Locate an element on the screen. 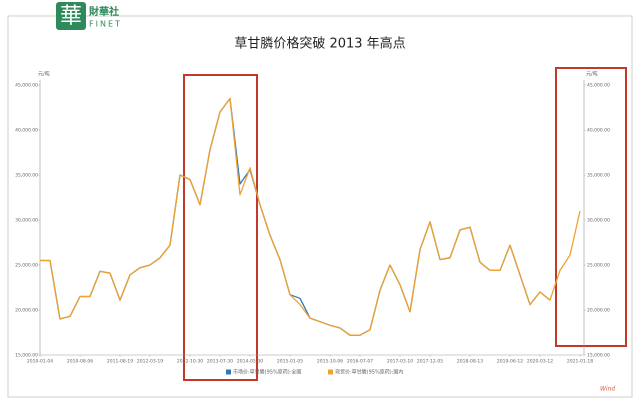 This screenshot has width=640, height=403. x-tick-label: 2011-08-19 is located at coordinates (120, 362).